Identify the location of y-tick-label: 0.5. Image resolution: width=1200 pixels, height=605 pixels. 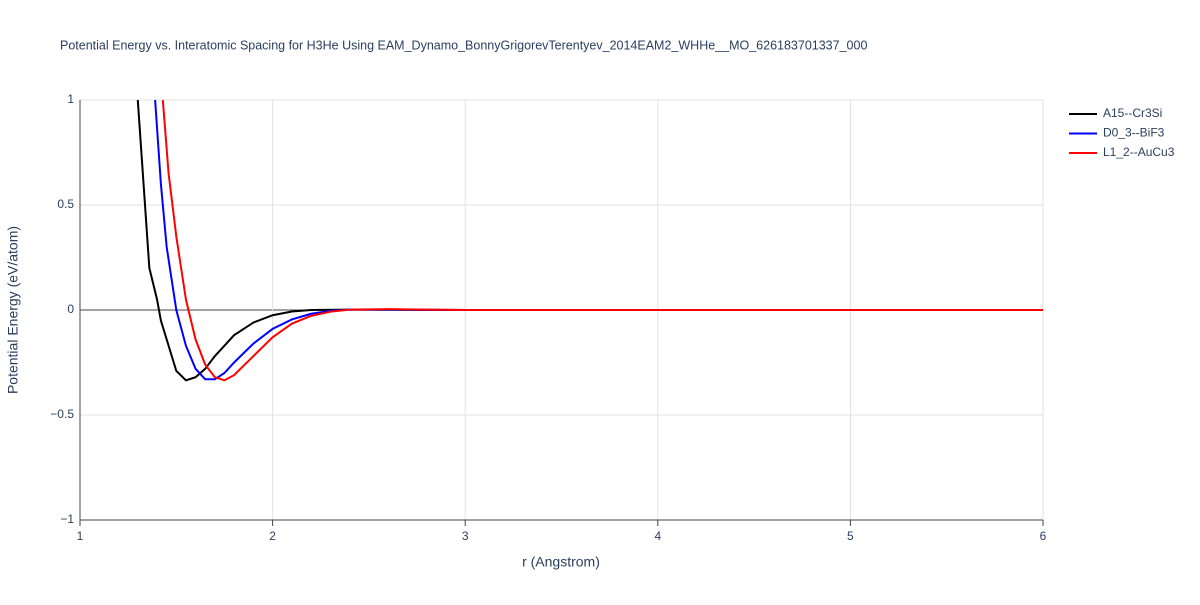
(65, 204).